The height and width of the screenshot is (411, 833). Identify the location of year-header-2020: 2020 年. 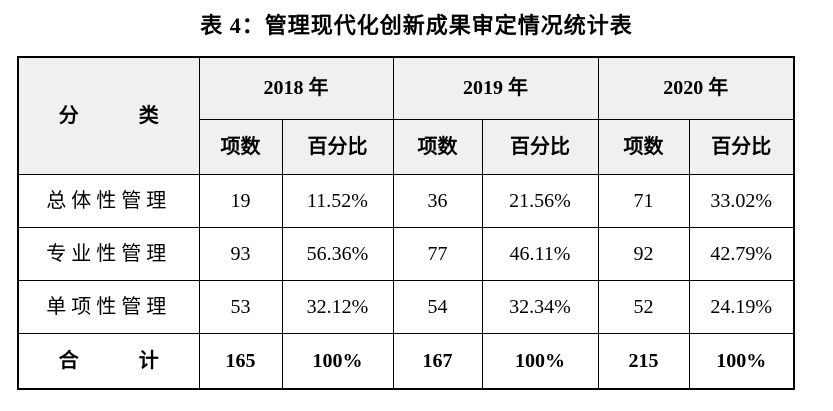
(696, 88).